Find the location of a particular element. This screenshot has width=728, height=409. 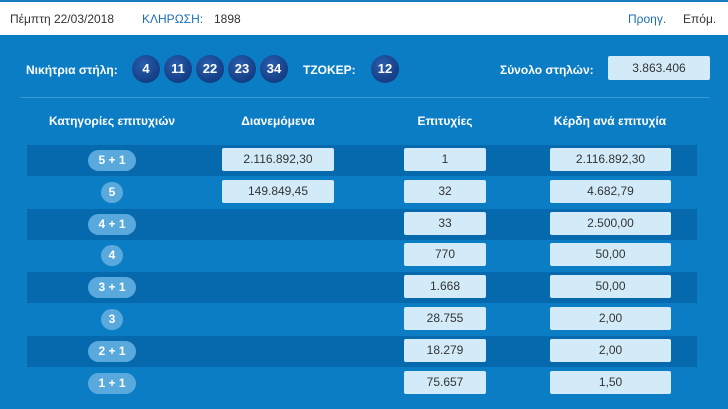

table-row: 4 770 50,00 is located at coordinates (362, 255).